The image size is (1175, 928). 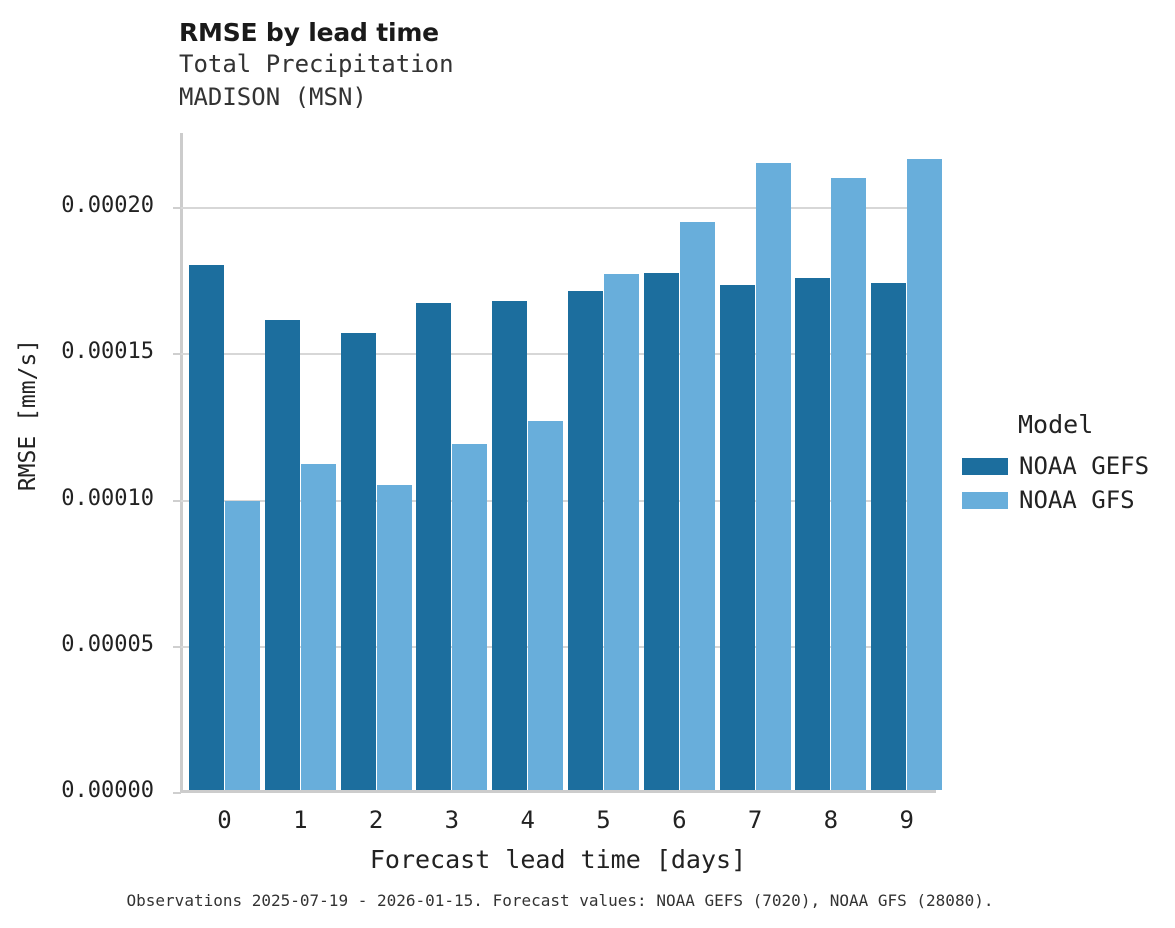 What do you see at coordinates (224, 820) in the screenshot?
I see `x-axis-tick-label: 0` at bounding box center [224, 820].